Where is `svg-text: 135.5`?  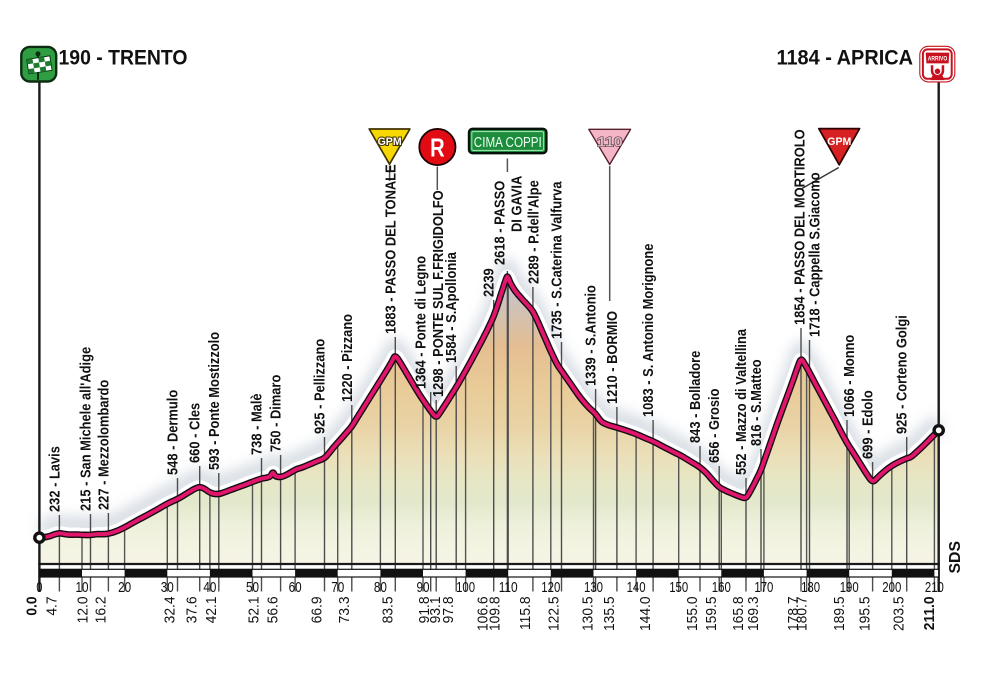 svg-text: 135.5 is located at coordinates (609, 614).